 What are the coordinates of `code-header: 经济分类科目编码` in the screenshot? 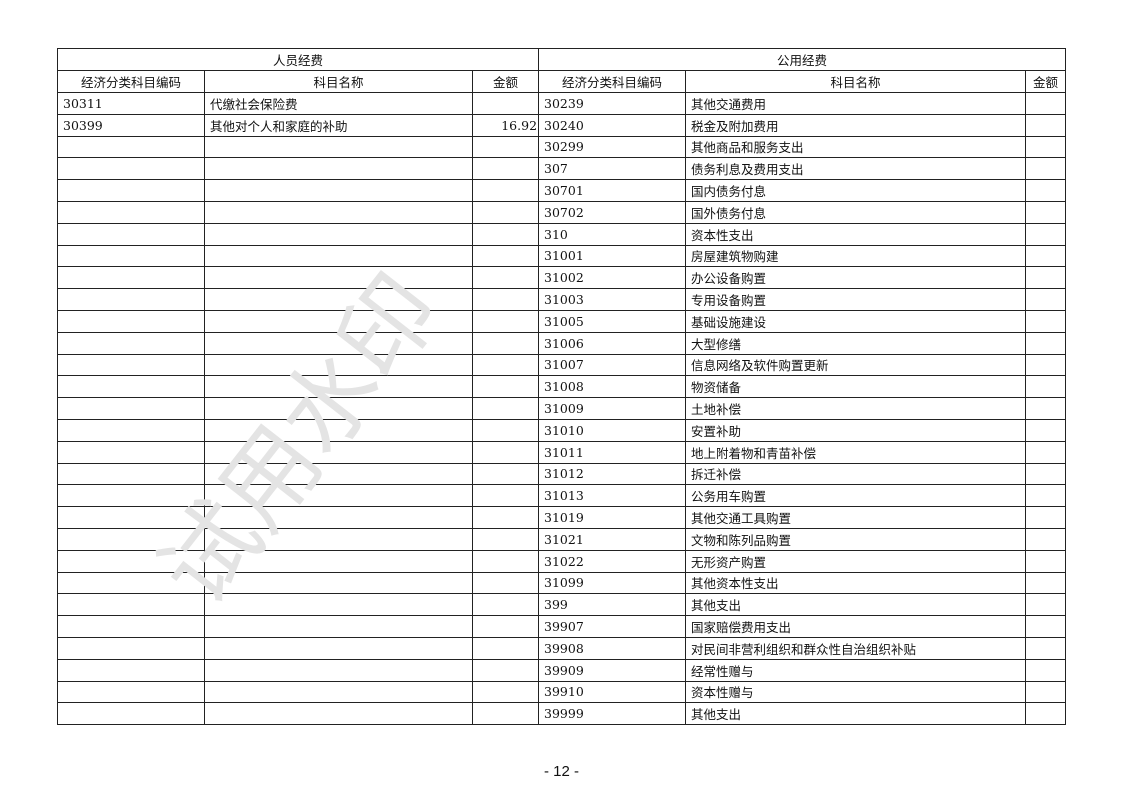 It's located at (612, 81).